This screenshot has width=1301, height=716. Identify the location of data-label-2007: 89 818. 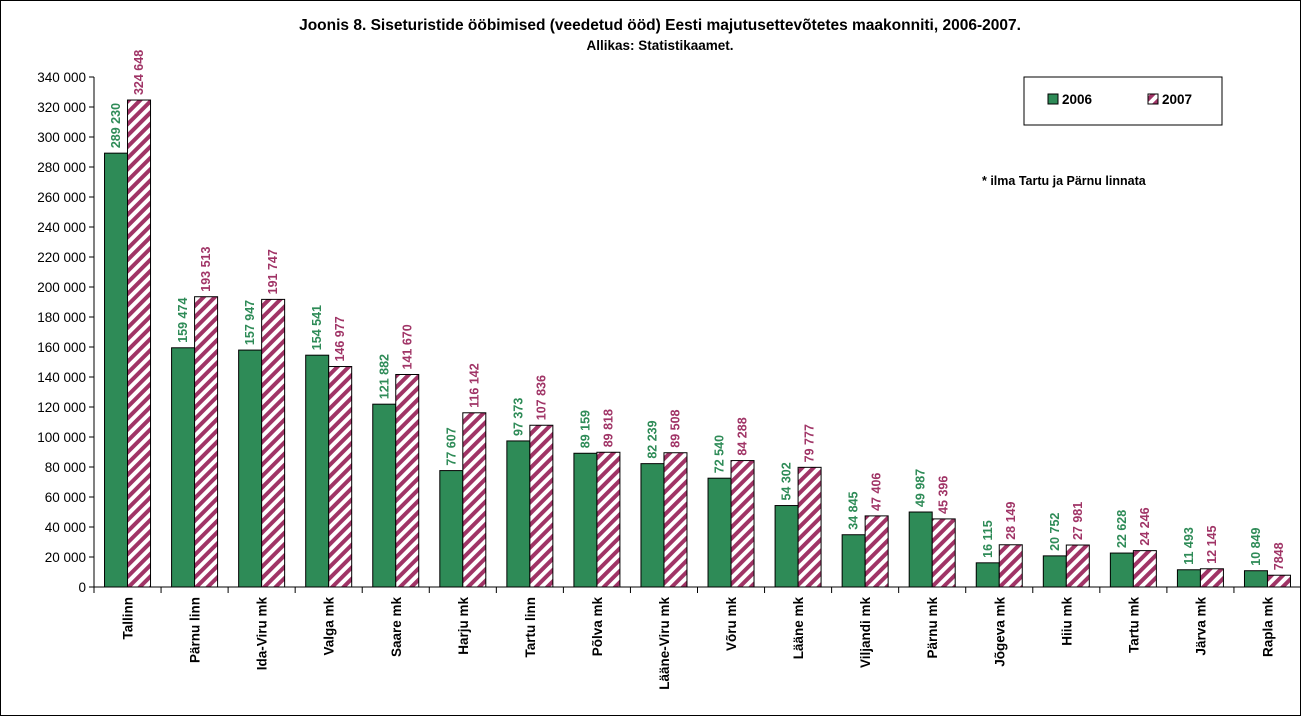
(608, 428).